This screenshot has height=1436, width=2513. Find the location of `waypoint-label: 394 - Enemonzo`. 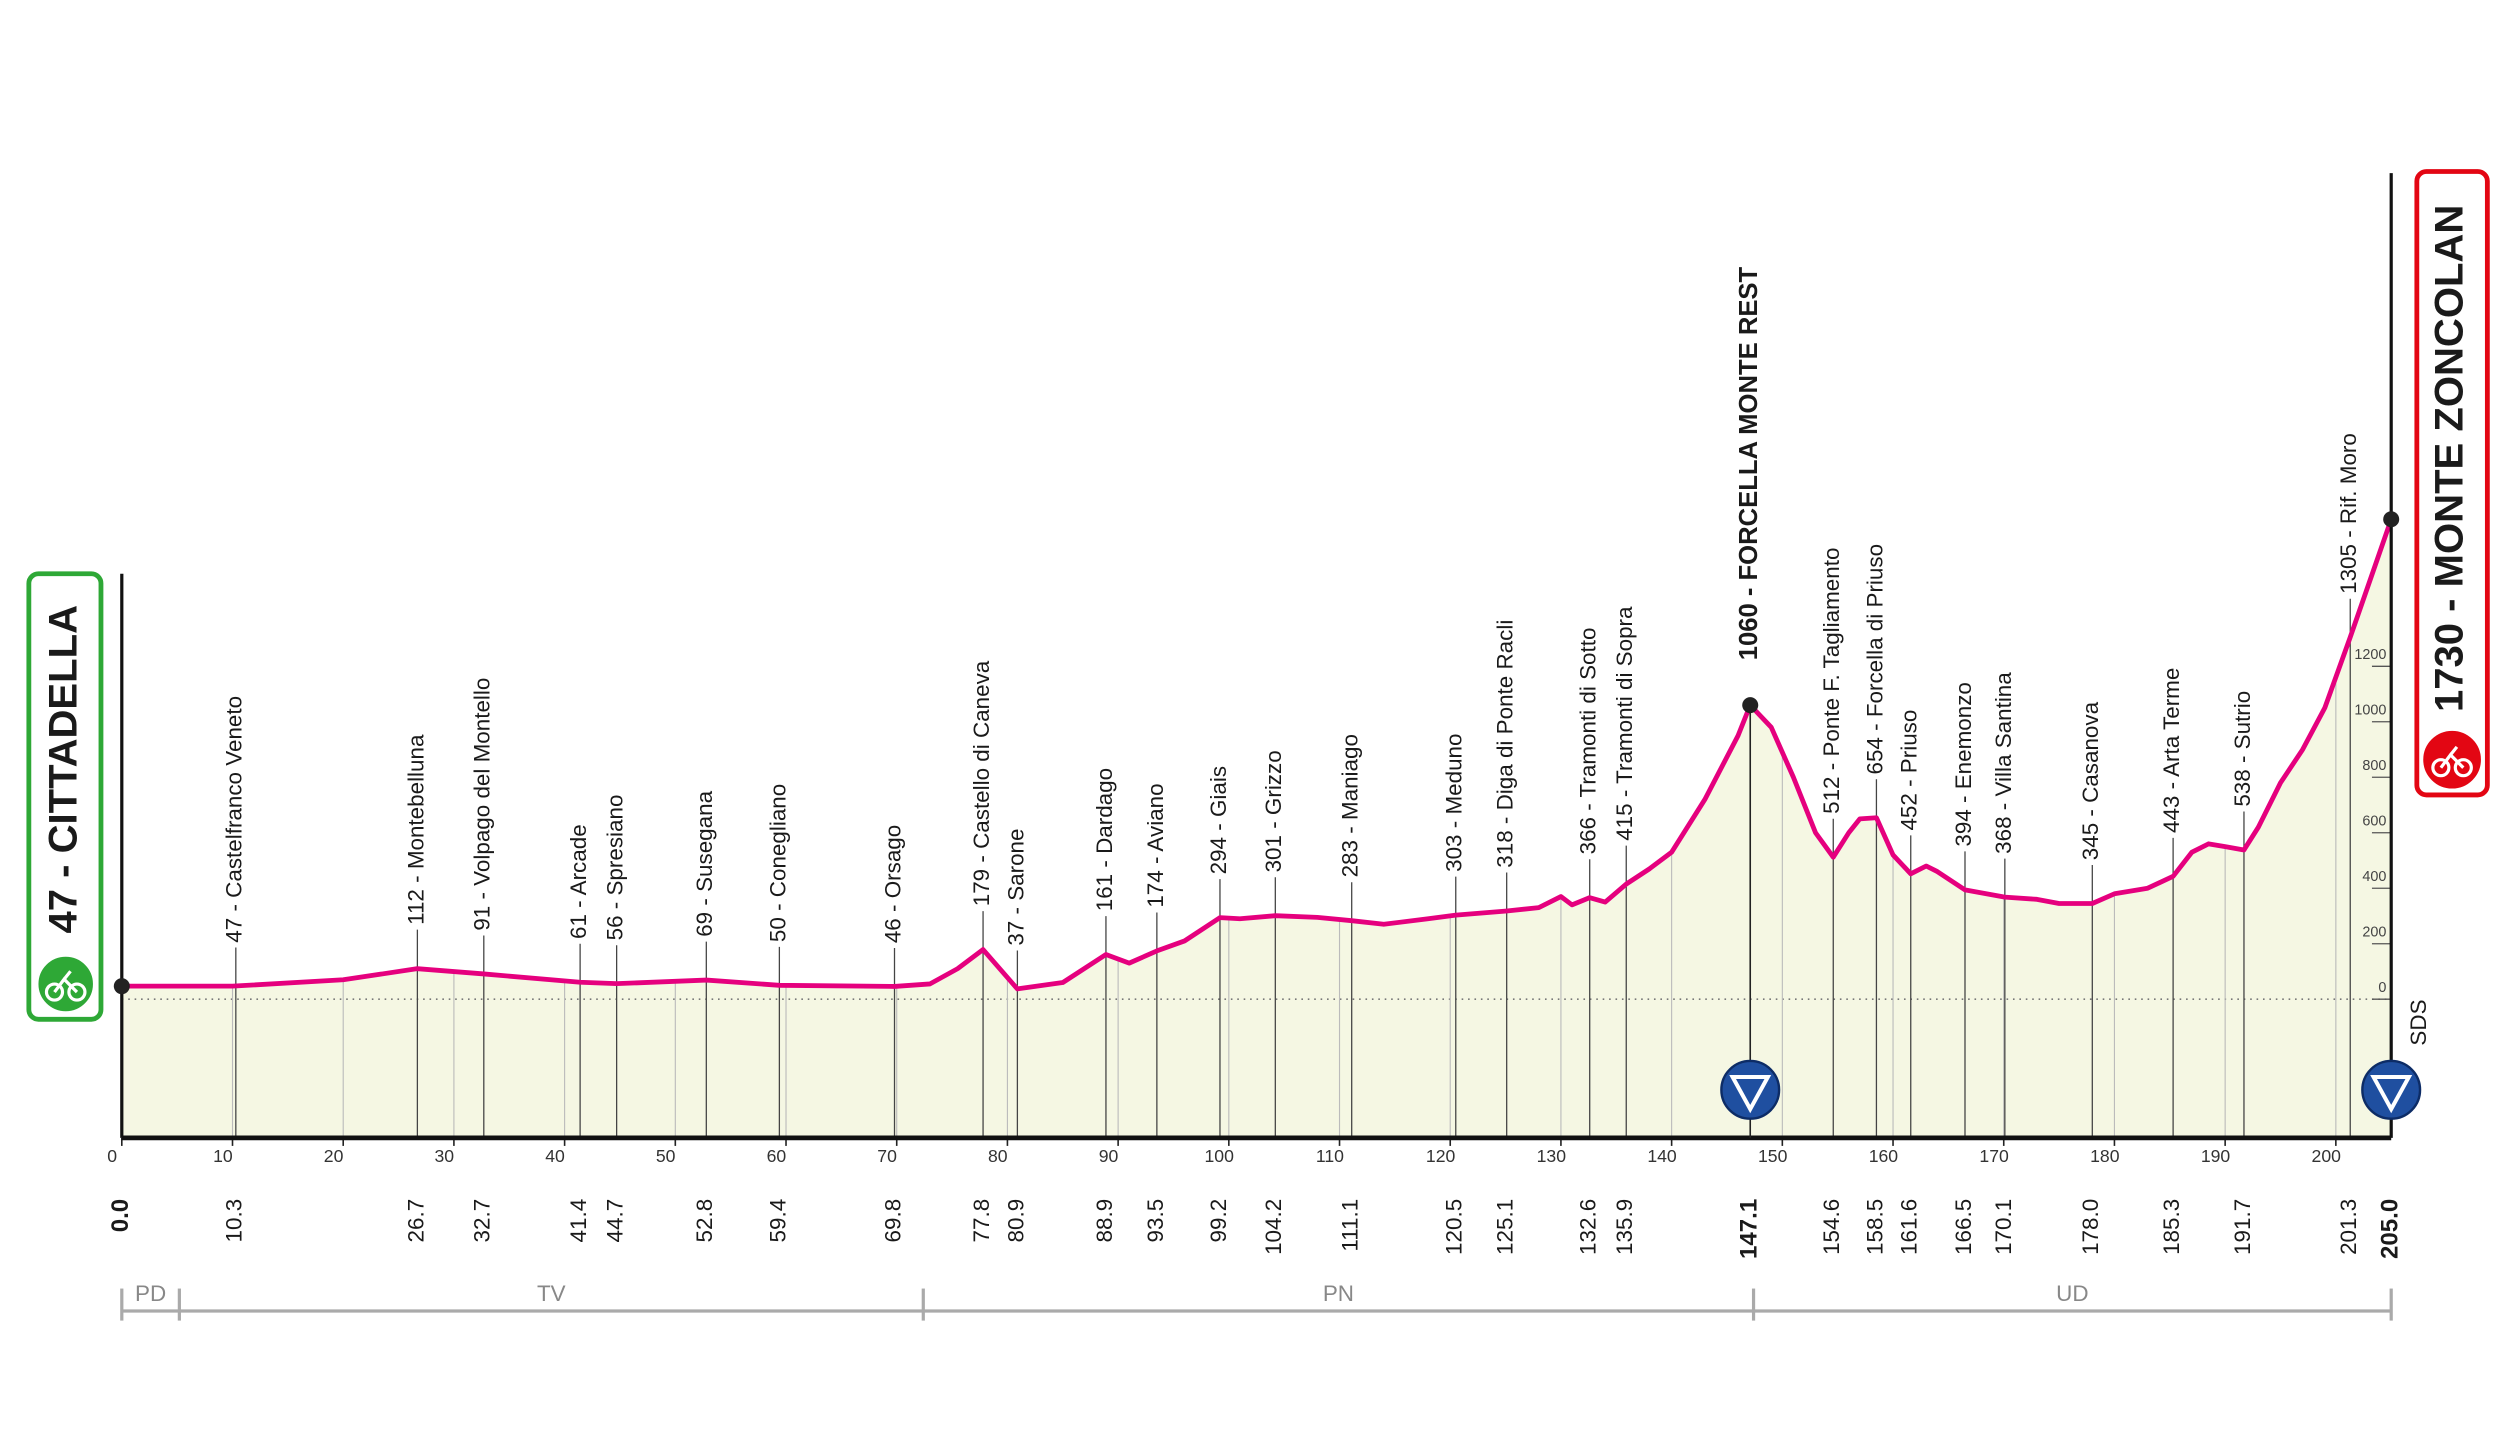

waypoint-label: 394 - Enemonzo is located at coordinates (1963, 764).